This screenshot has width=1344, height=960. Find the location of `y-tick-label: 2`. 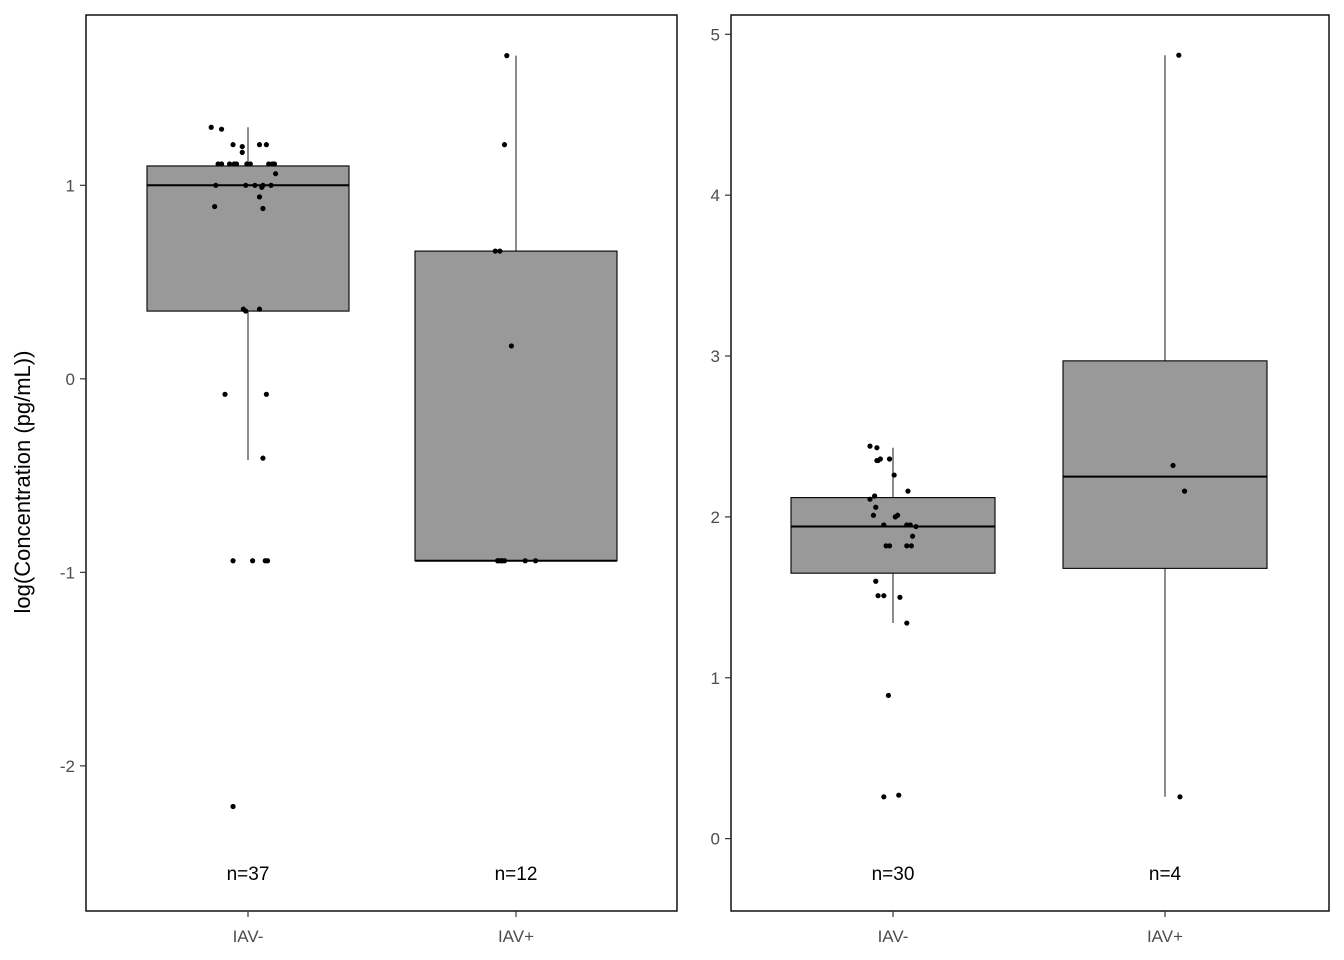

y-tick-label: 2 is located at coordinates (715, 517).